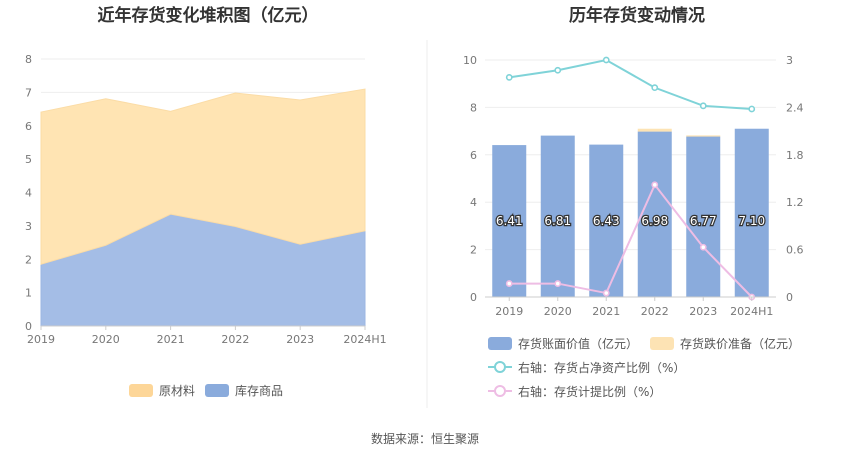 Image resolution: width=850 pixels, height=459 pixels. Describe the element at coordinates (558, 311) in the screenshot. I see `right-x-tick-label: 2020` at that location.